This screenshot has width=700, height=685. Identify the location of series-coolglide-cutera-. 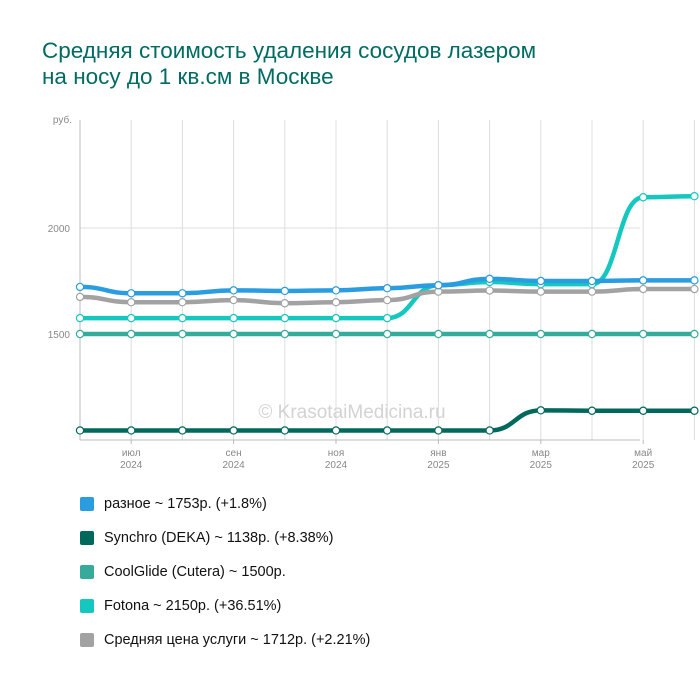
(387, 334).